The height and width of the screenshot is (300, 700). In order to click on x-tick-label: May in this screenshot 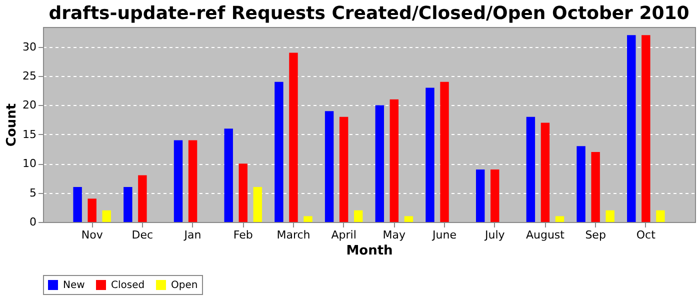, I will do `click(394, 235)`.